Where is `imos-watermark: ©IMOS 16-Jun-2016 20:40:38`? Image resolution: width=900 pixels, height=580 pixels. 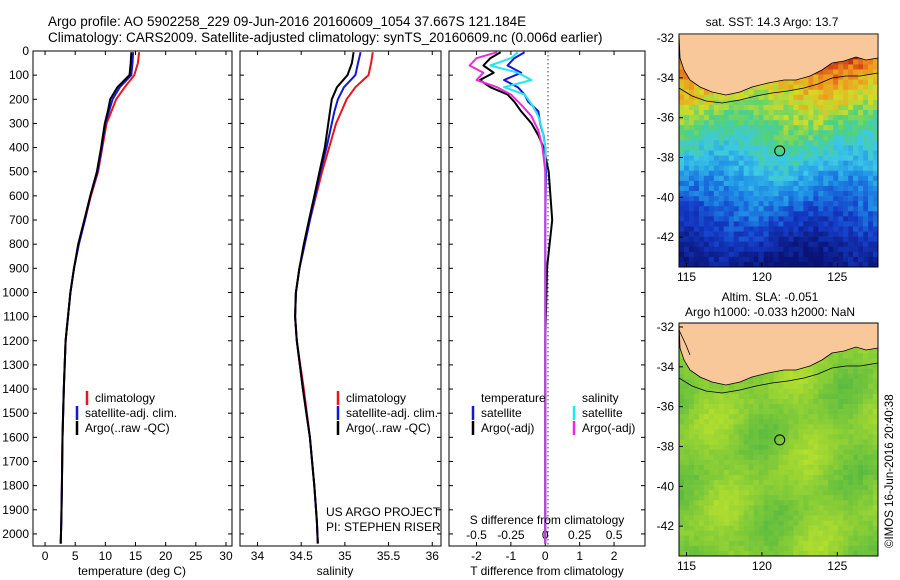
imos-watermark: ©IMOS 16-Jun-2016 20:40:38 is located at coordinates (890, 471).